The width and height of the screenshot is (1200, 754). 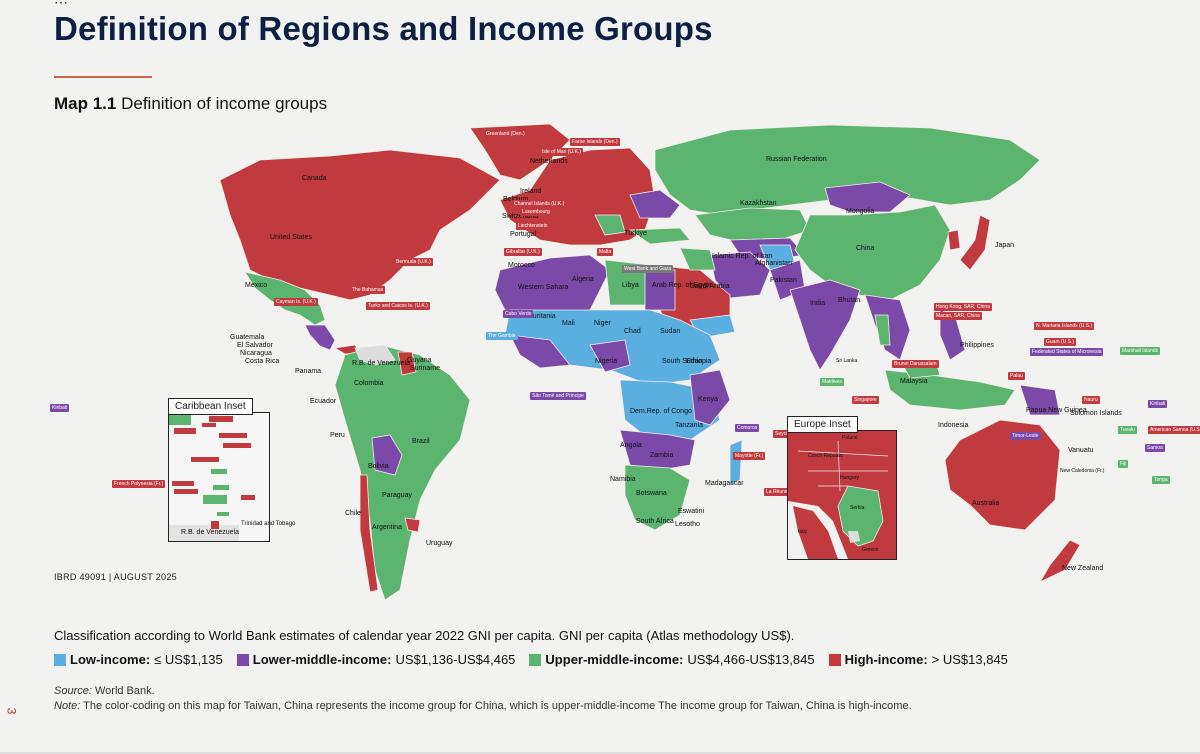 What do you see at coordinates (1161, 480) in the screenshot?
I see `tag-tonga: Tonga` at bounding box center [1161, 480].